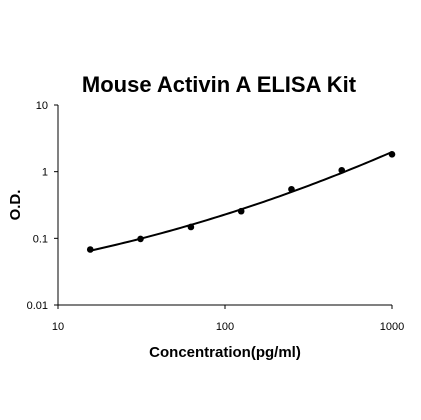  I want to click on x-axis-label: Concentration(pg/ml), so click(225, 352).